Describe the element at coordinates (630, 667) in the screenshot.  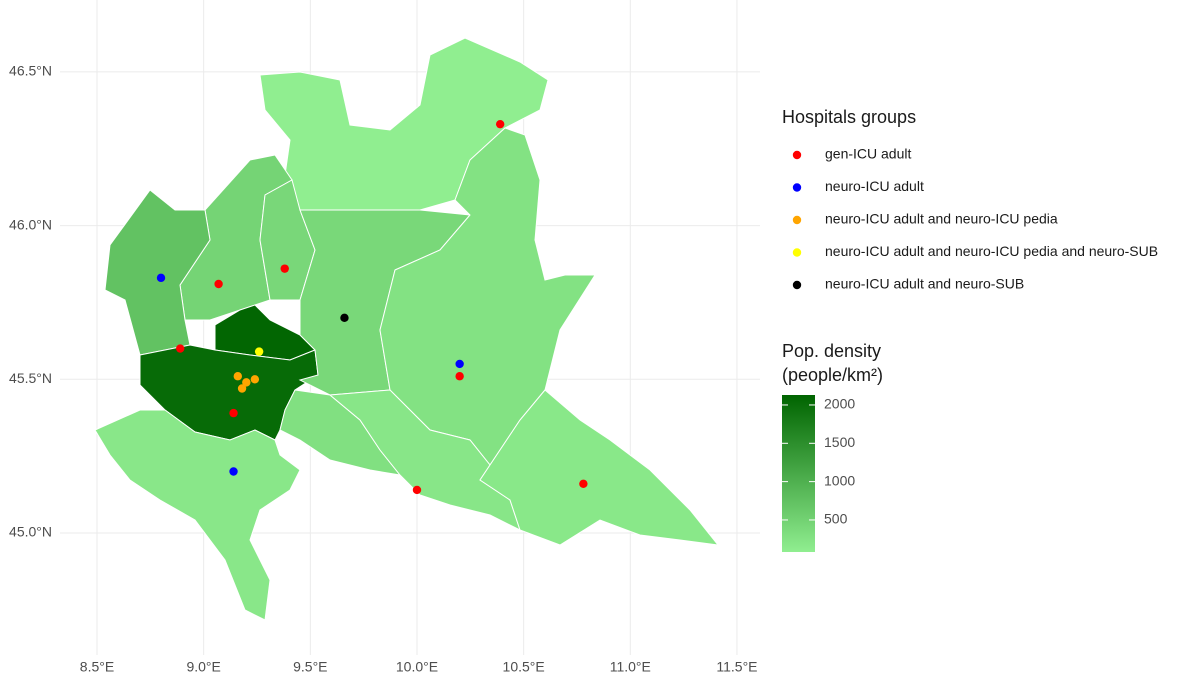
I see `x-tick-label: 11.0°E` at that location.